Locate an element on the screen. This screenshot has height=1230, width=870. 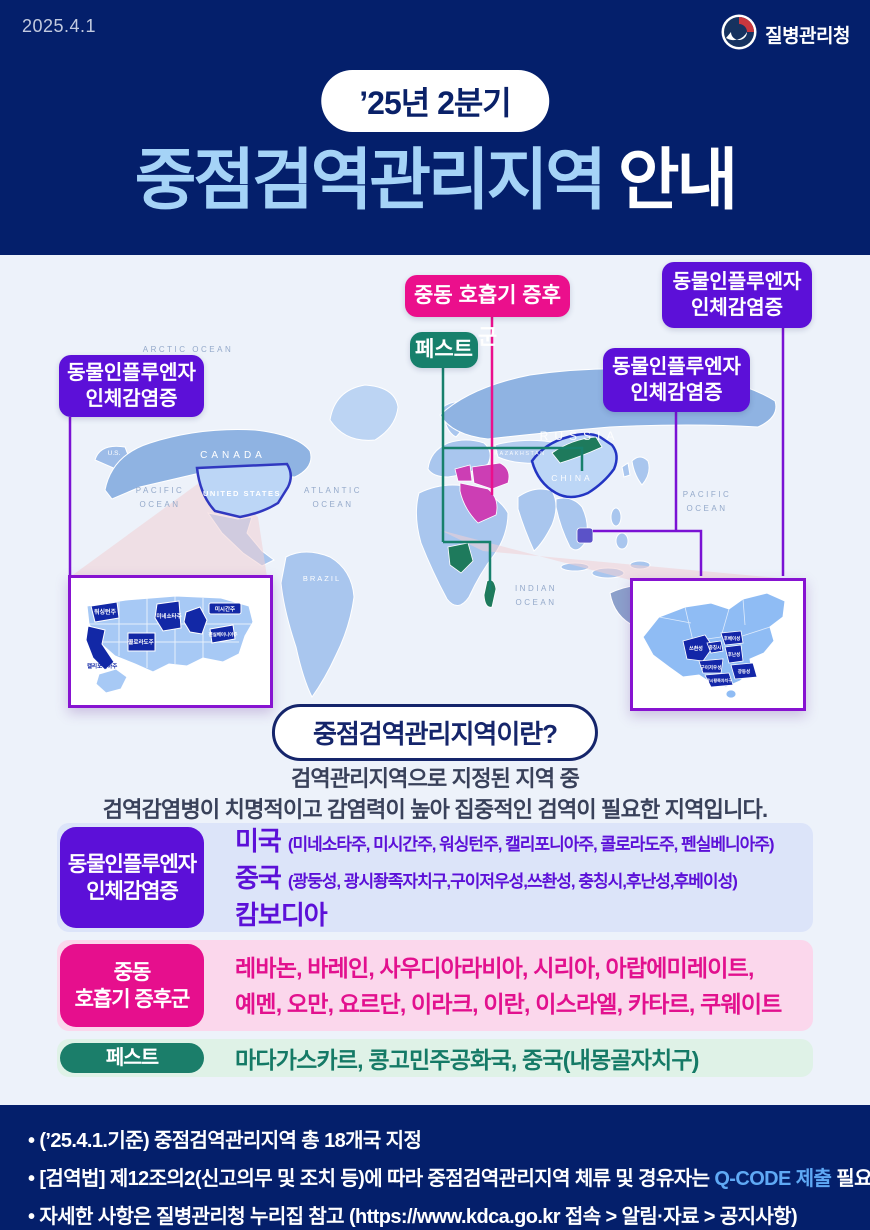
table-row-plague: 페스트 마다가스카르, 콩고민주공화국, 중국(내몽골자치구) is located at coordinates (435, 1058).